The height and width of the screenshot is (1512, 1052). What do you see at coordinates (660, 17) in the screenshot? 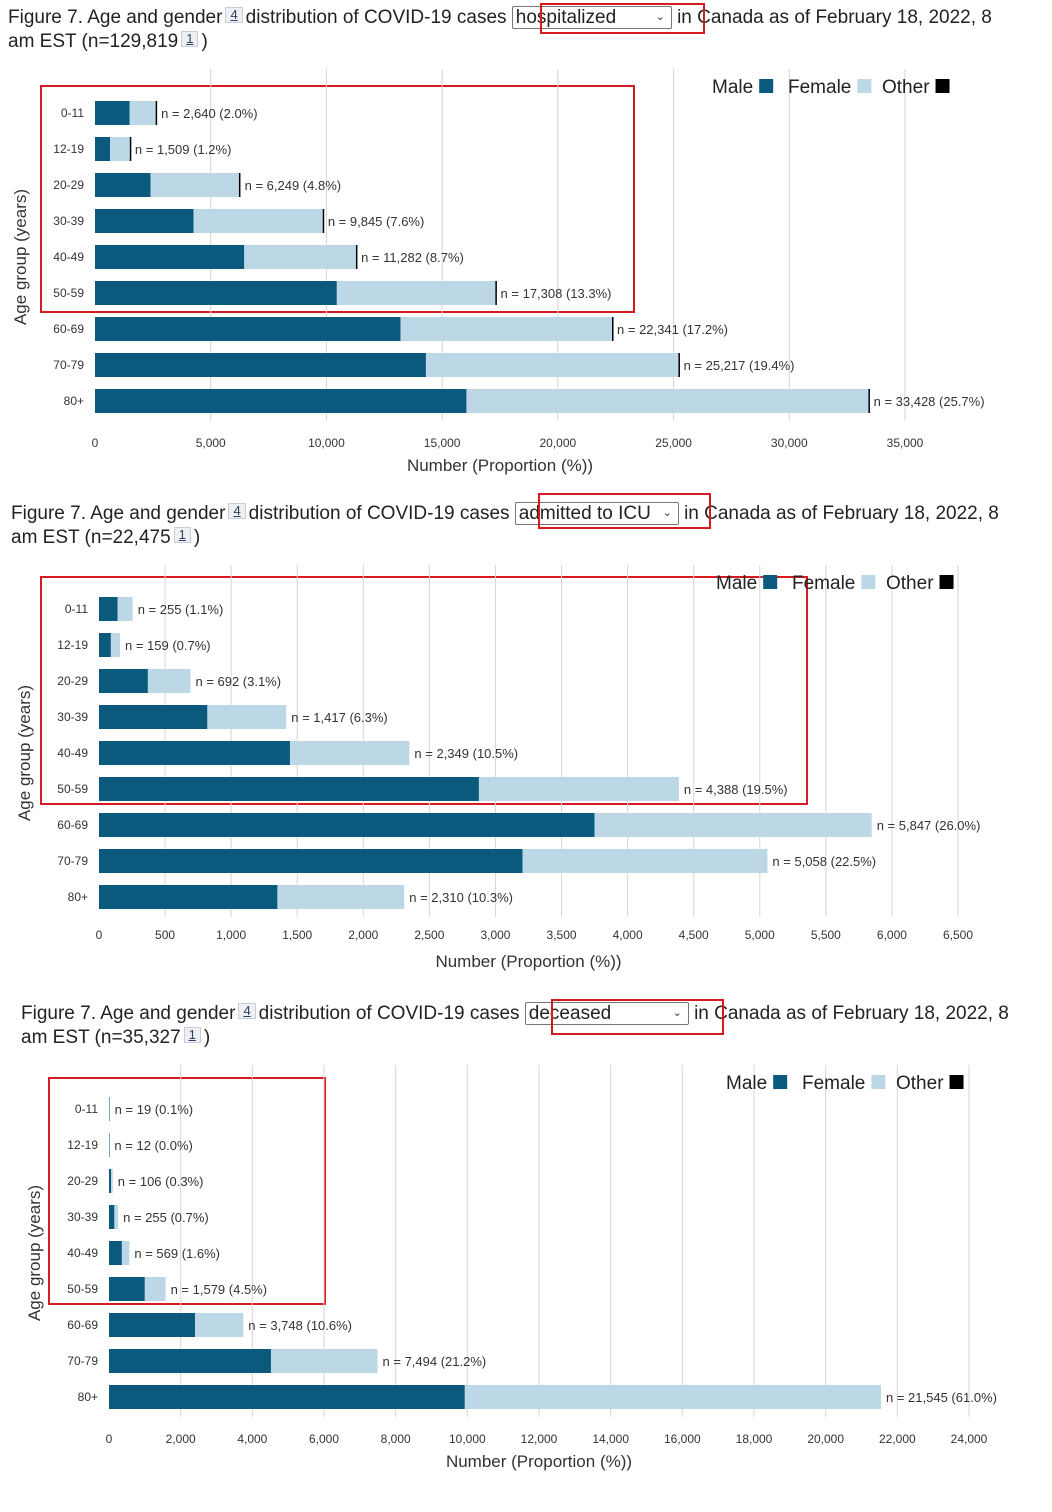
I see `chevron-down-icon: ⌄` at bounding box center [660, 17].